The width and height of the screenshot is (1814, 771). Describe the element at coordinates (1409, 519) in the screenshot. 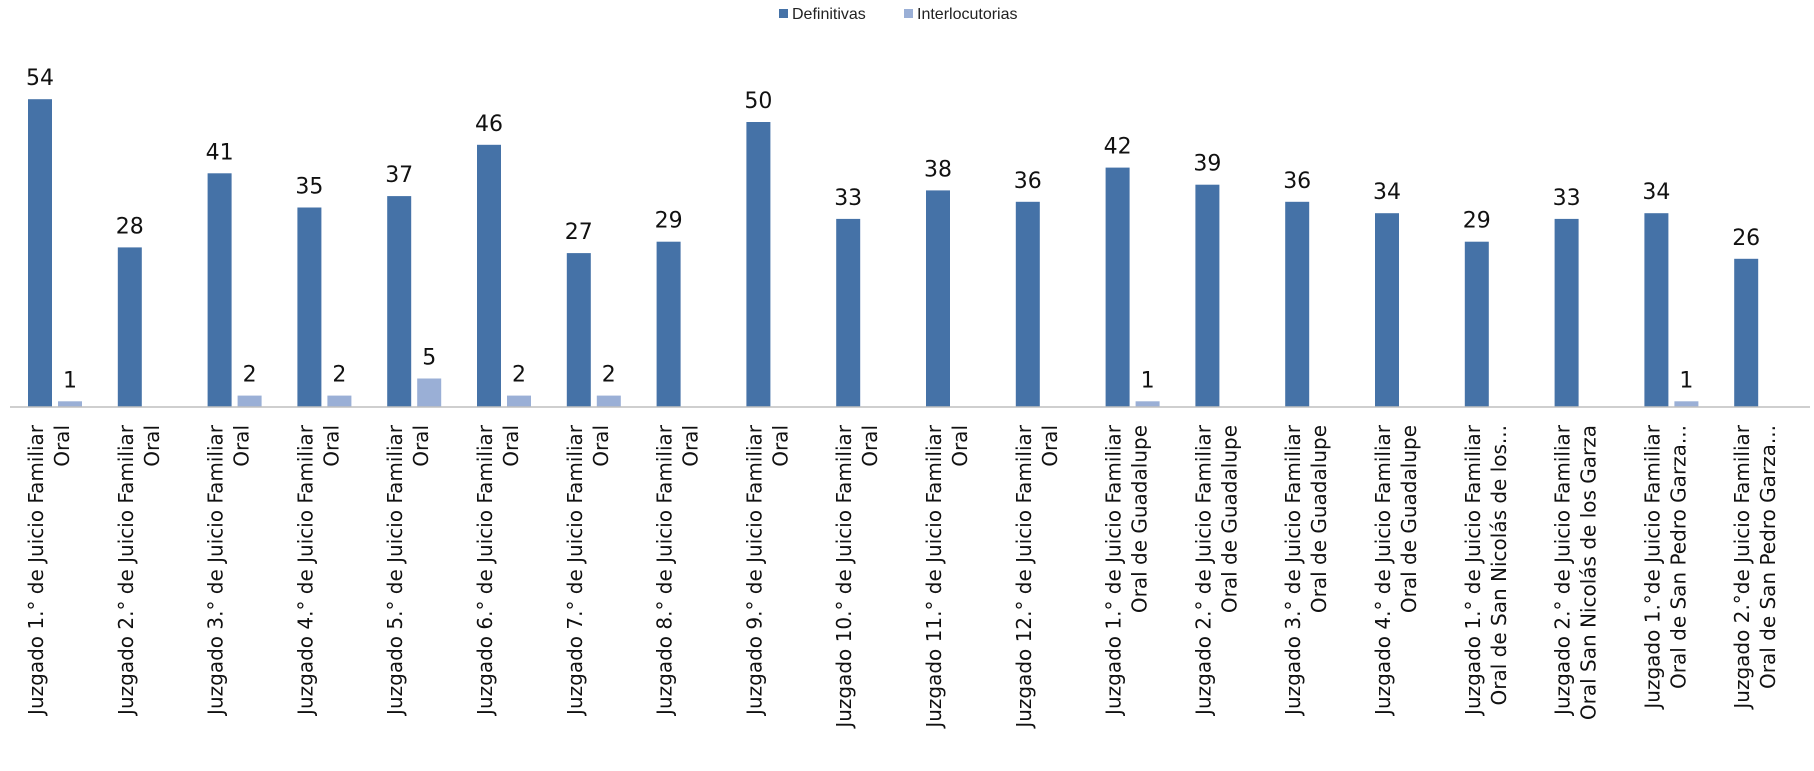

I see `category-label-16-line-2: Oral de Guadalupe` at that location.